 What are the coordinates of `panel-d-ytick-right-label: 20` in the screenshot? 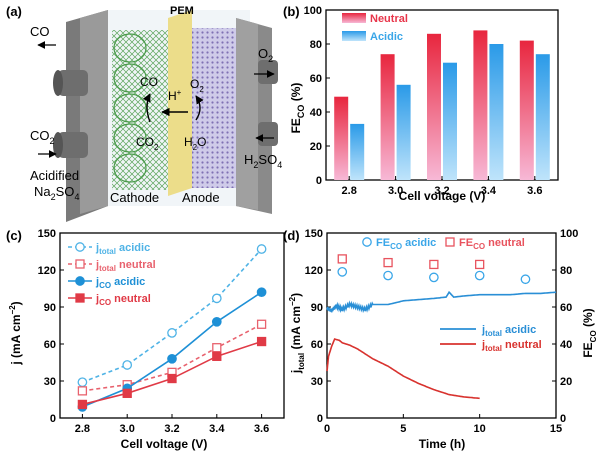 It's located at (566, 382).